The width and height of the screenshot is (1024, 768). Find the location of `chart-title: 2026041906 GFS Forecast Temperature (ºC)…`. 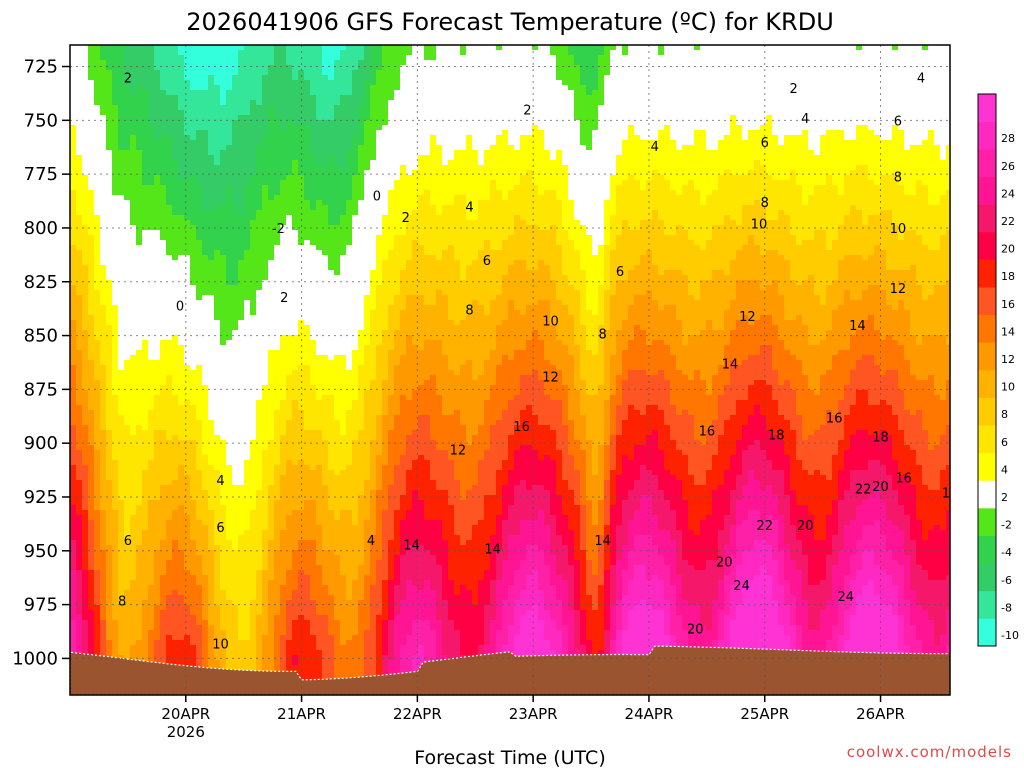

chart-title: 2026041906 GFS Forecast Temperature (ºC)… is located at coordinates (510, 22).